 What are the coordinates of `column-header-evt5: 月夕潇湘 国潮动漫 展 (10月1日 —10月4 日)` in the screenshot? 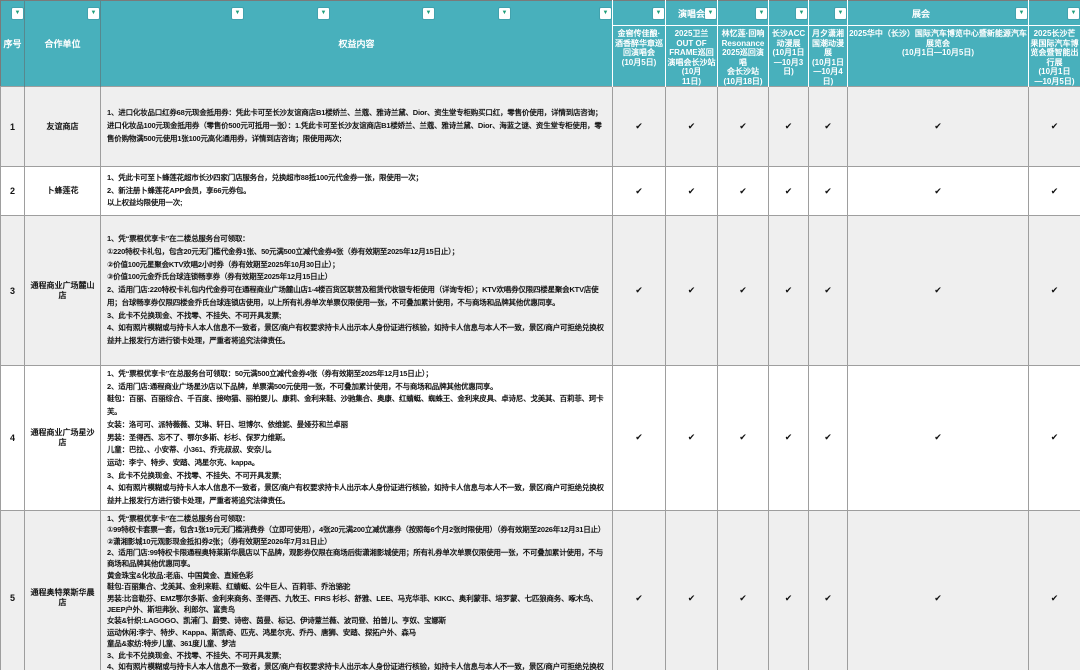 It's located at (828, 56).